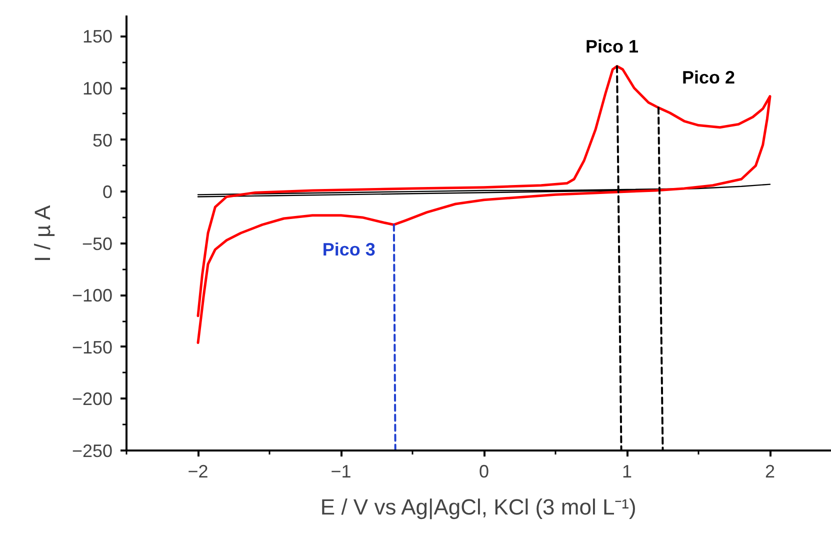 This screenshot has height=539, width=831. I want to click on x-tick-label: 0, so click(484, 472).